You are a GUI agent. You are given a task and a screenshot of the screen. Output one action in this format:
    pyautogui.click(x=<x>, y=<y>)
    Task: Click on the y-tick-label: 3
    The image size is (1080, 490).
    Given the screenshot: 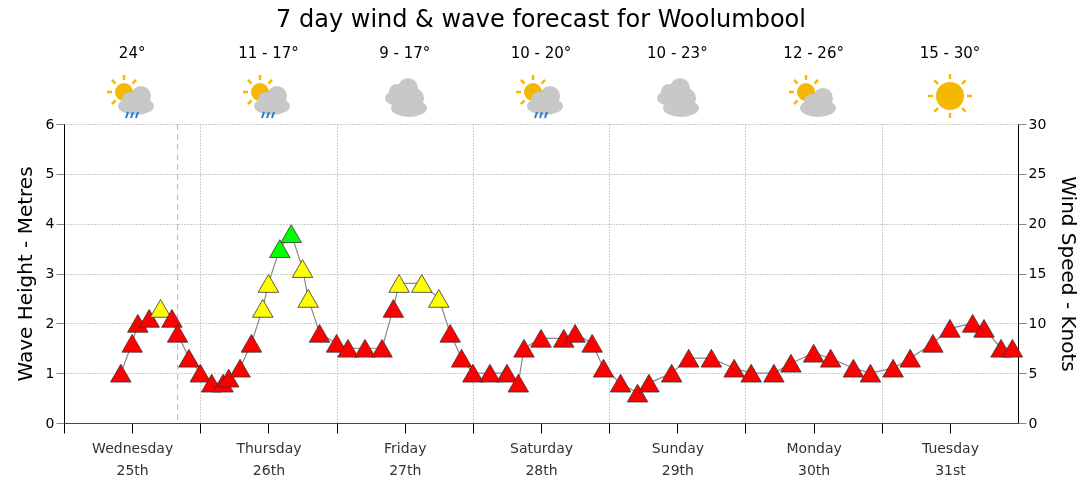 What is the action you would take?
    pyautogui.click(x=50, y=273)
    